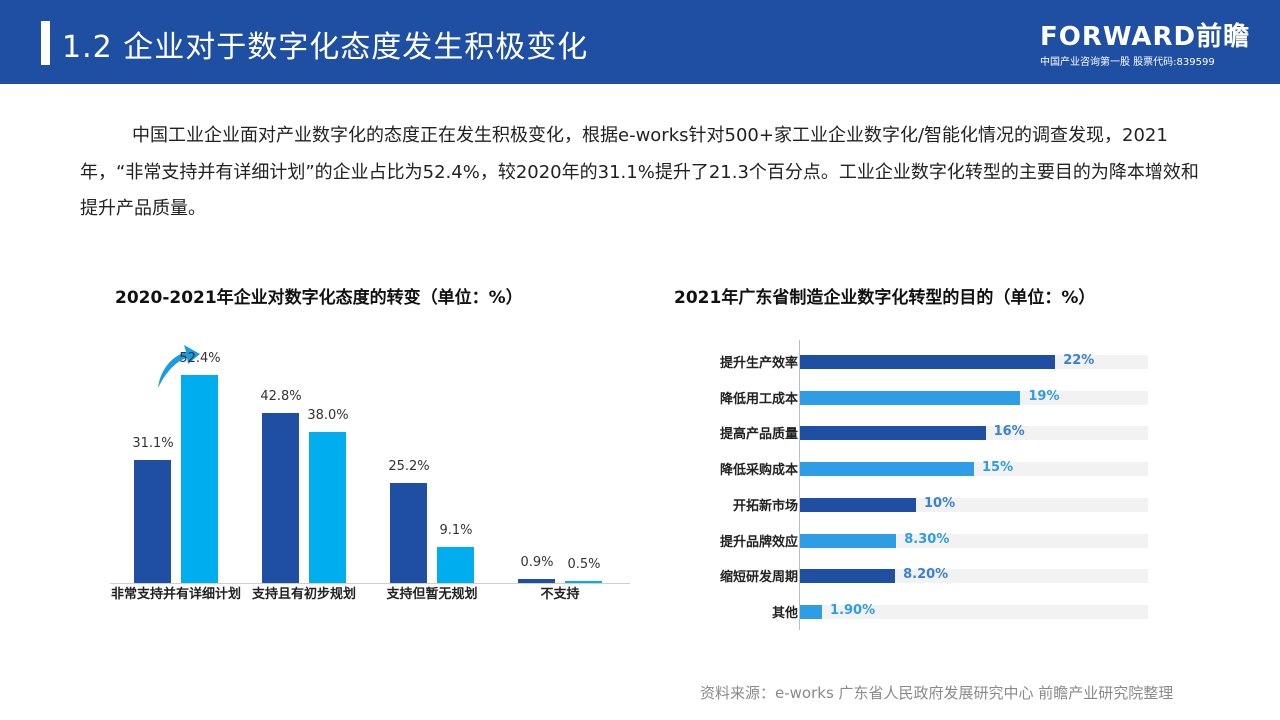  Describe the element at coordinates (319, 298) in the screenshot. I see `chart1-title: 2020-2021年企业对数字化态度的转变（单位：%）` at that location.